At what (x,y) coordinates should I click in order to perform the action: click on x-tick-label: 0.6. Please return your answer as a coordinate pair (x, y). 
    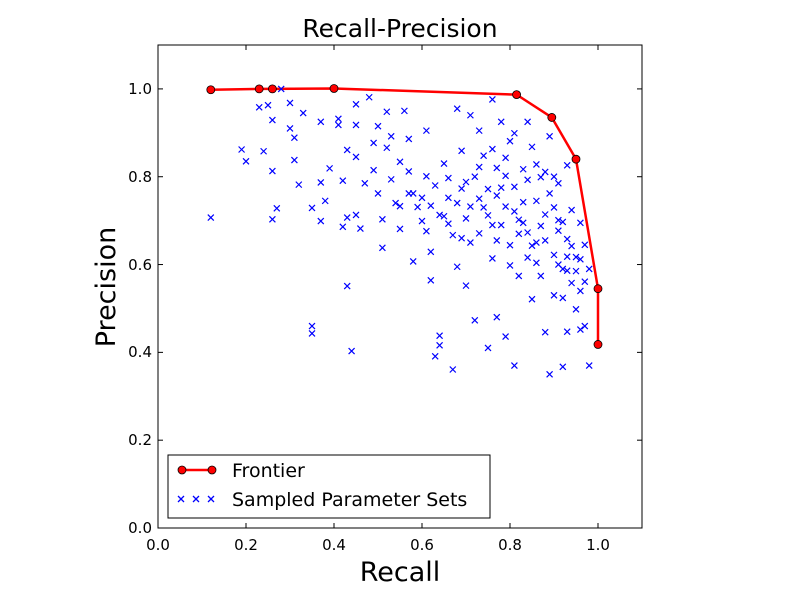
    Looking at the image, I should click on (422, 545).